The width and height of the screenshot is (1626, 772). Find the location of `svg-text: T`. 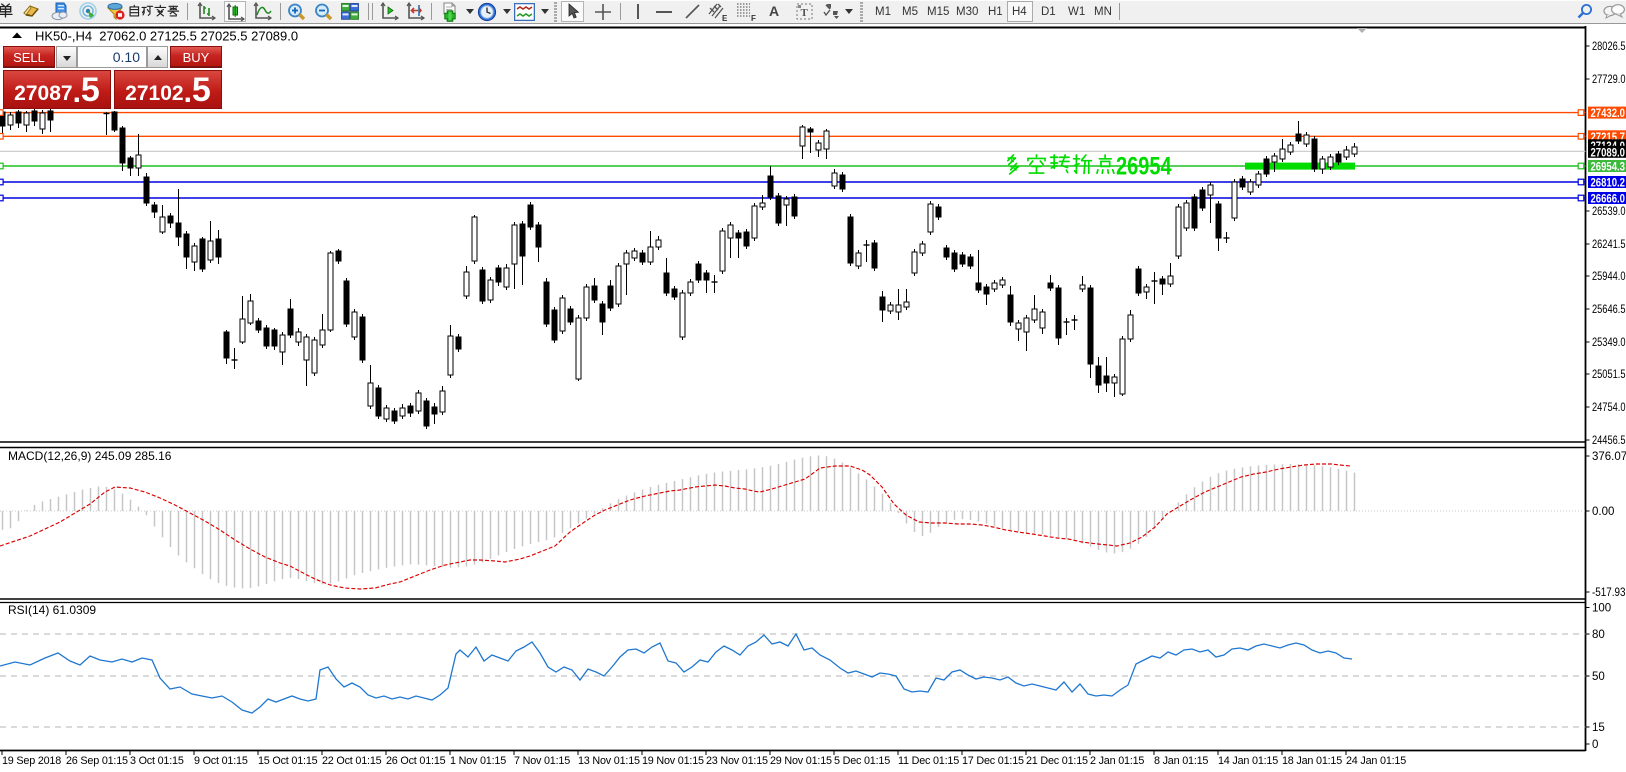

svg-text: T is located at coordinates (805, 13).